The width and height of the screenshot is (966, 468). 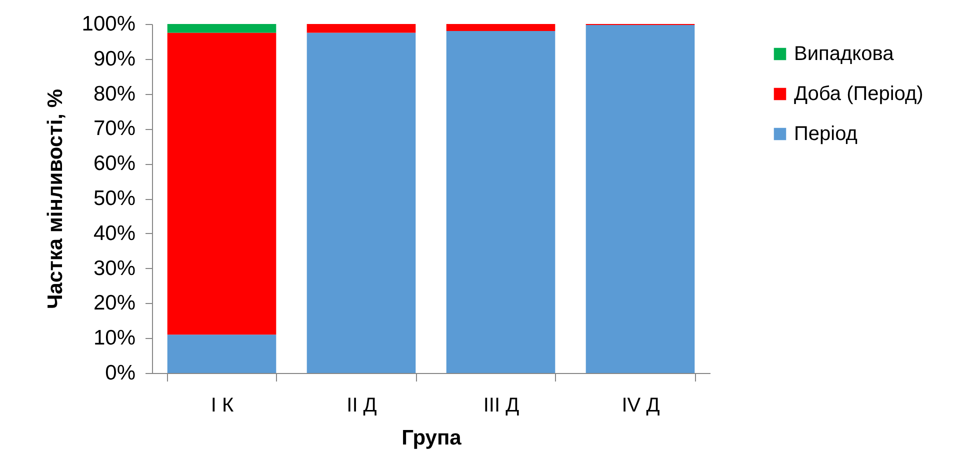 What do you see at coordinates (114, 338) in the screenshot?
I see `y-tick-label: 10%` at bounding box center [114, 338].